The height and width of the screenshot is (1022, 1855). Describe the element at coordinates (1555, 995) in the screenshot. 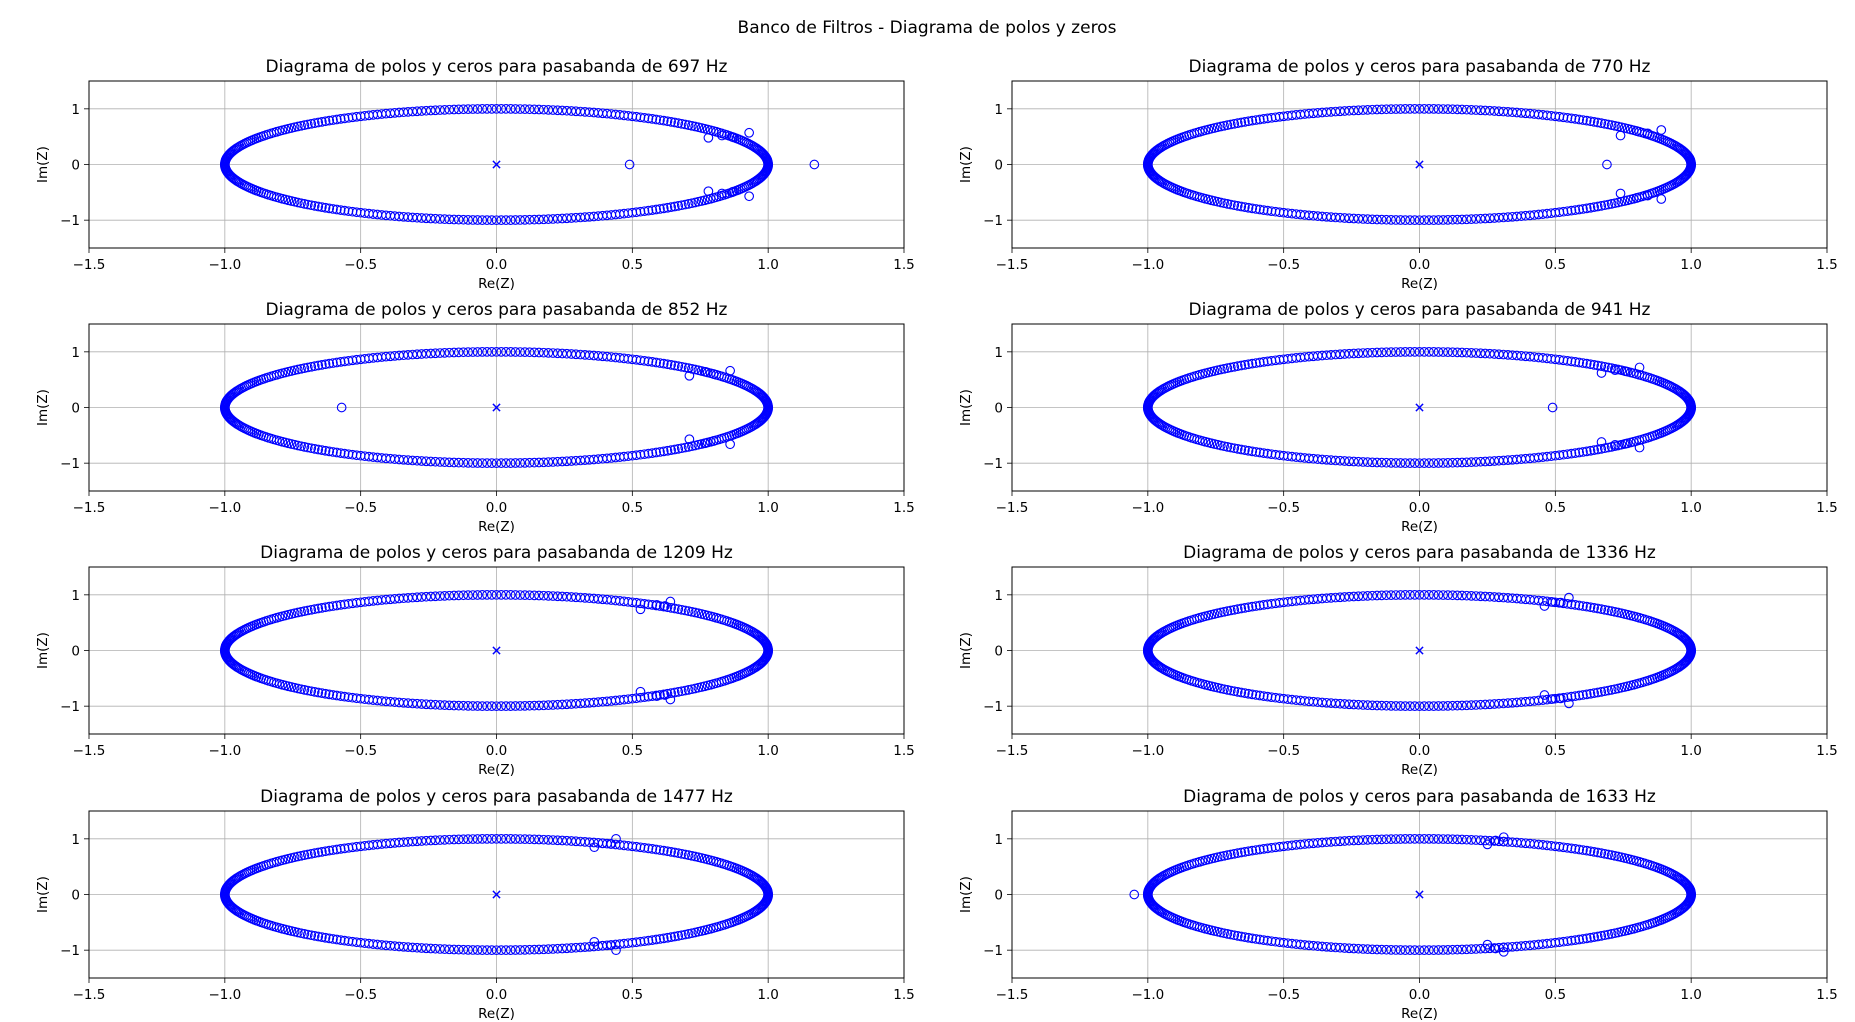

I see `x-tick-label: 0.5` at that location.